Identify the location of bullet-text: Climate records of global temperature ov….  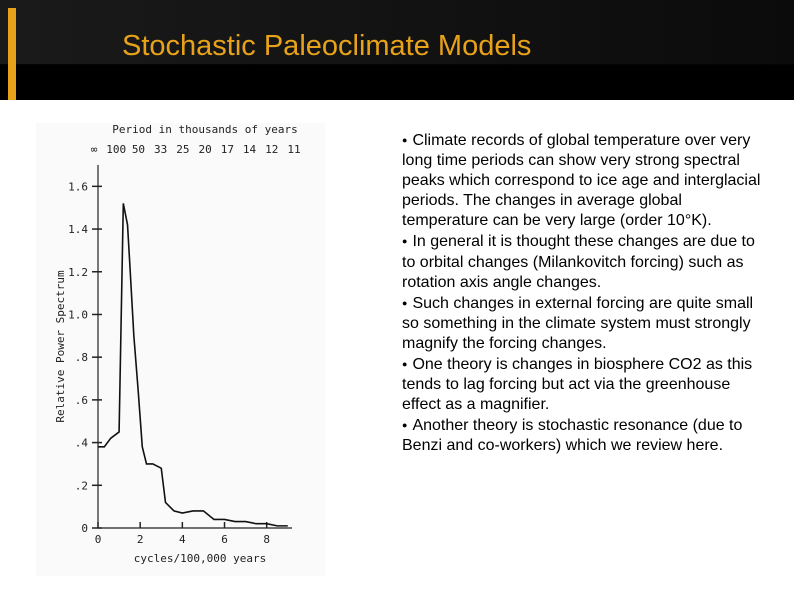
(581, 181).